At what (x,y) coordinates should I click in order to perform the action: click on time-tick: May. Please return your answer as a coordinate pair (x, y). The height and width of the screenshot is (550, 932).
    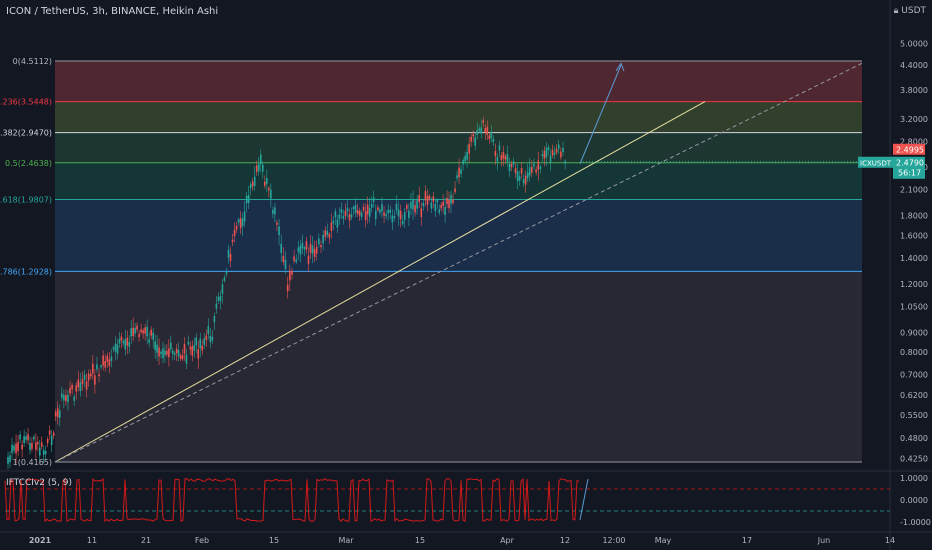
    Looking at the image, I should click on (663, 540).